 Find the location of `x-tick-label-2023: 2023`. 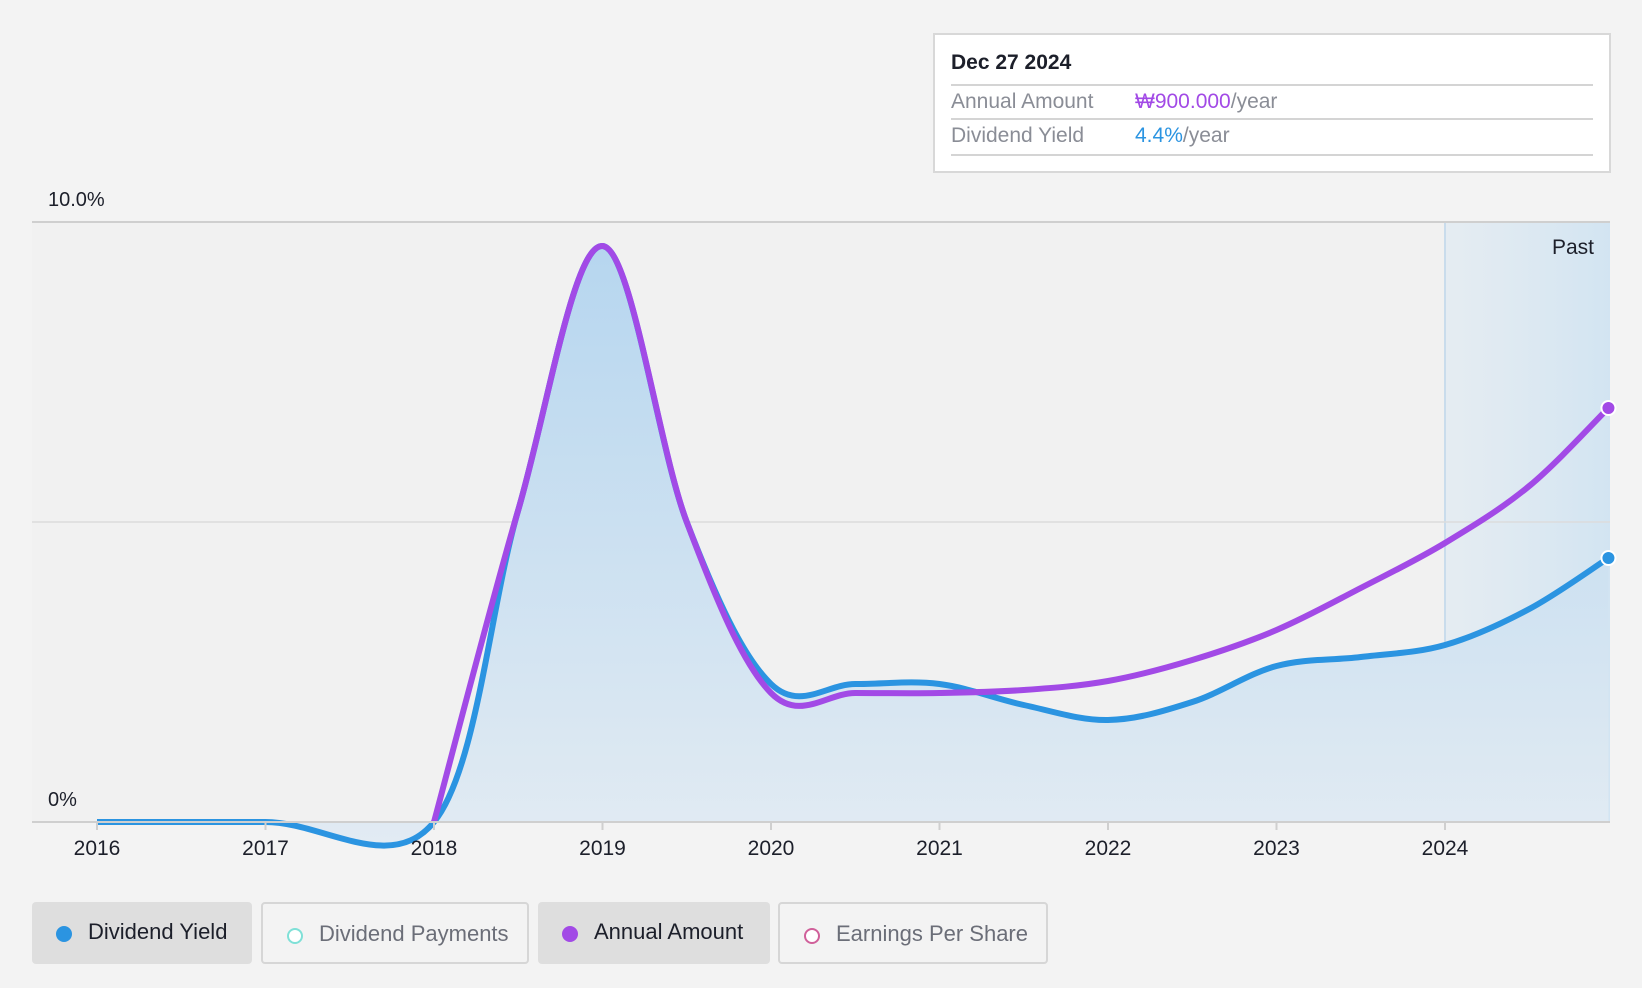

x-tick-label-2023: 2023 is located at coordinates (1276, 848).